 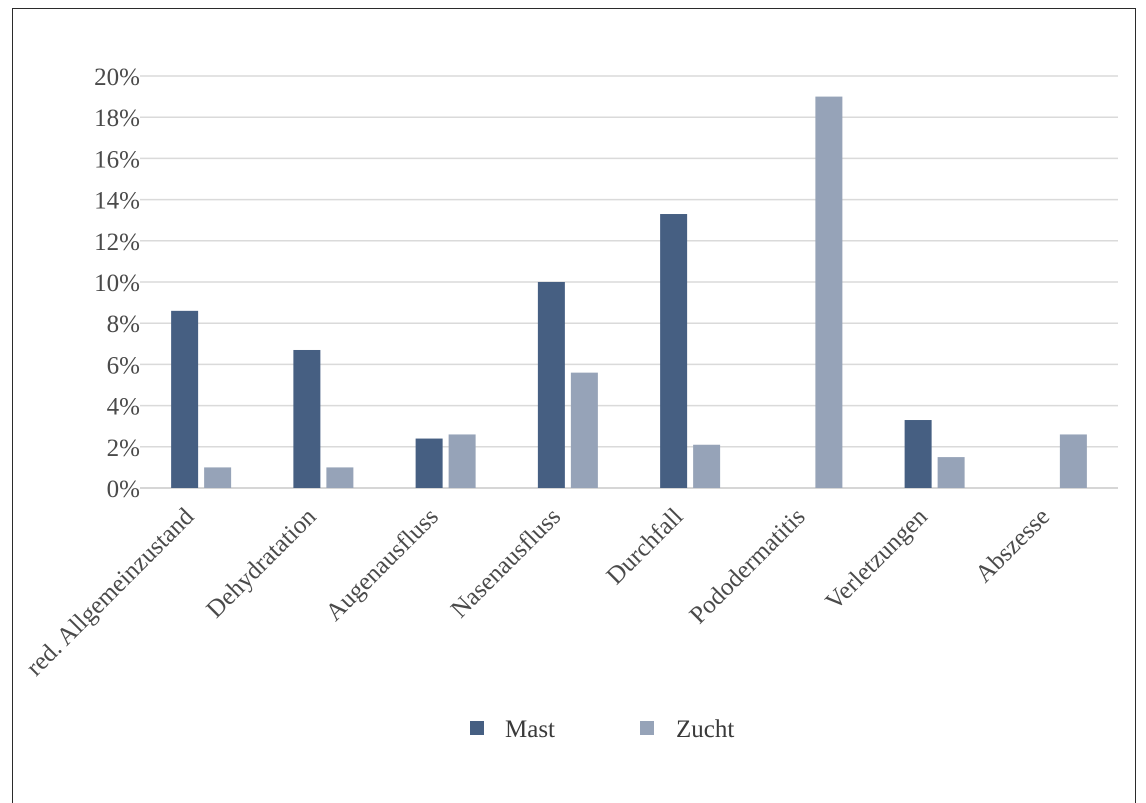 I want to click on y-tick-label: 14%, so click(x=117, y=201).